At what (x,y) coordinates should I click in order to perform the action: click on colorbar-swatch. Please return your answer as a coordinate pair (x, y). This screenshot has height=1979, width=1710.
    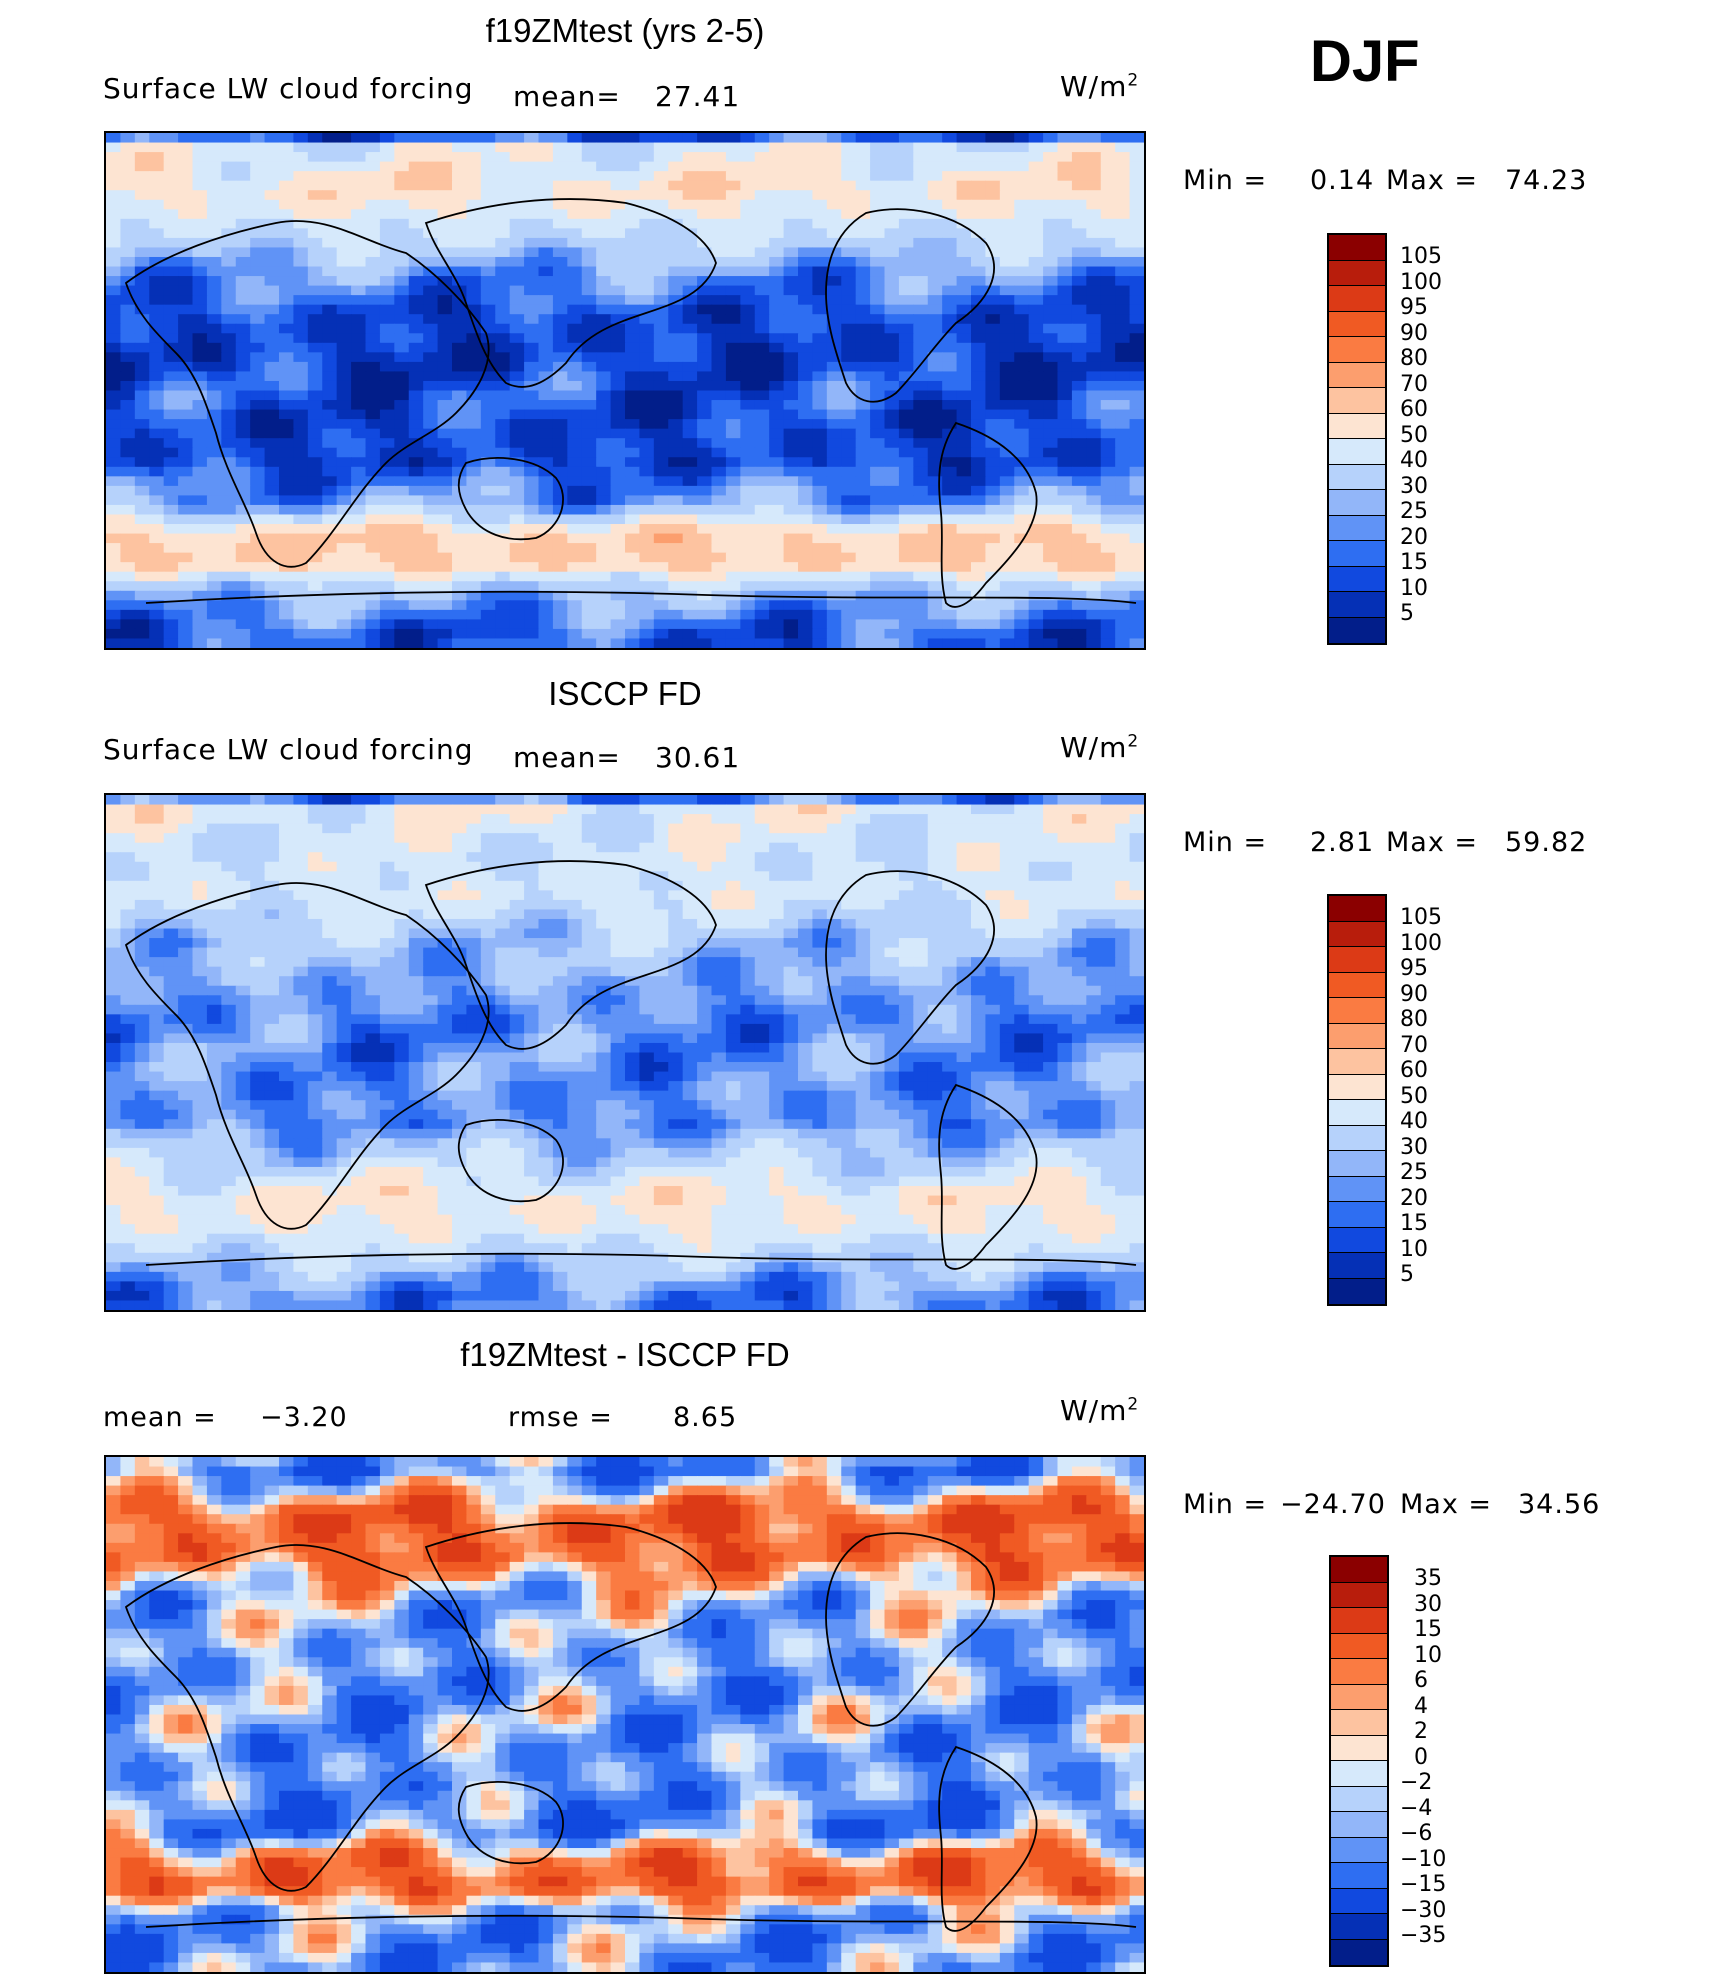
    Looking at the image, I should click on (1357, 605).